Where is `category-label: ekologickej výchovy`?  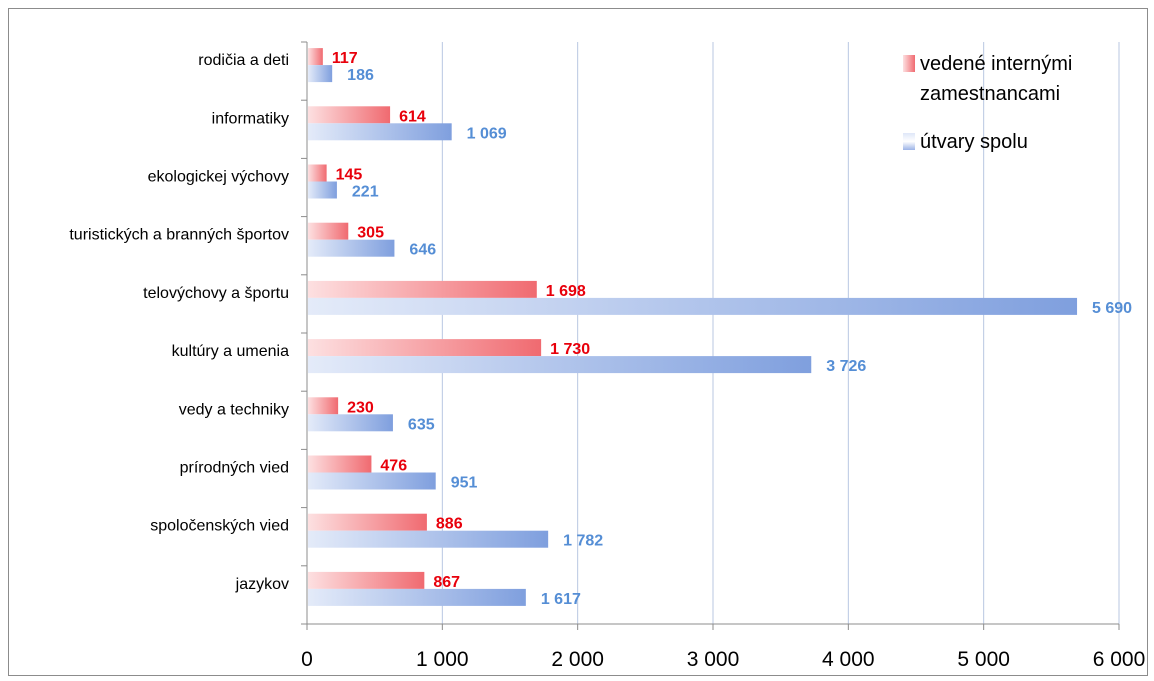
category-label: ekologickej výchovy is located at coordinates (218, 177).